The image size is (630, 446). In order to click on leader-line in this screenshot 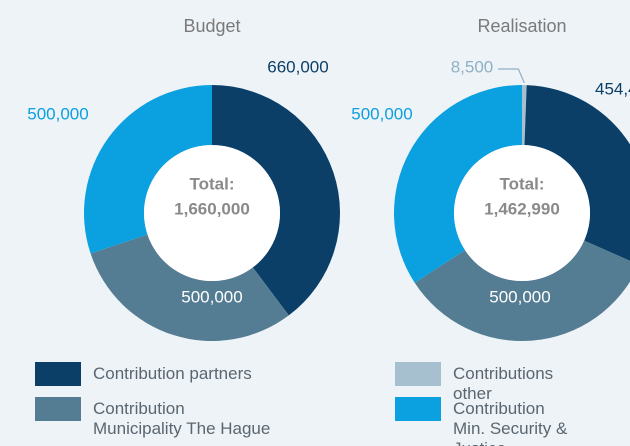, I will do `click(511, 76)`.